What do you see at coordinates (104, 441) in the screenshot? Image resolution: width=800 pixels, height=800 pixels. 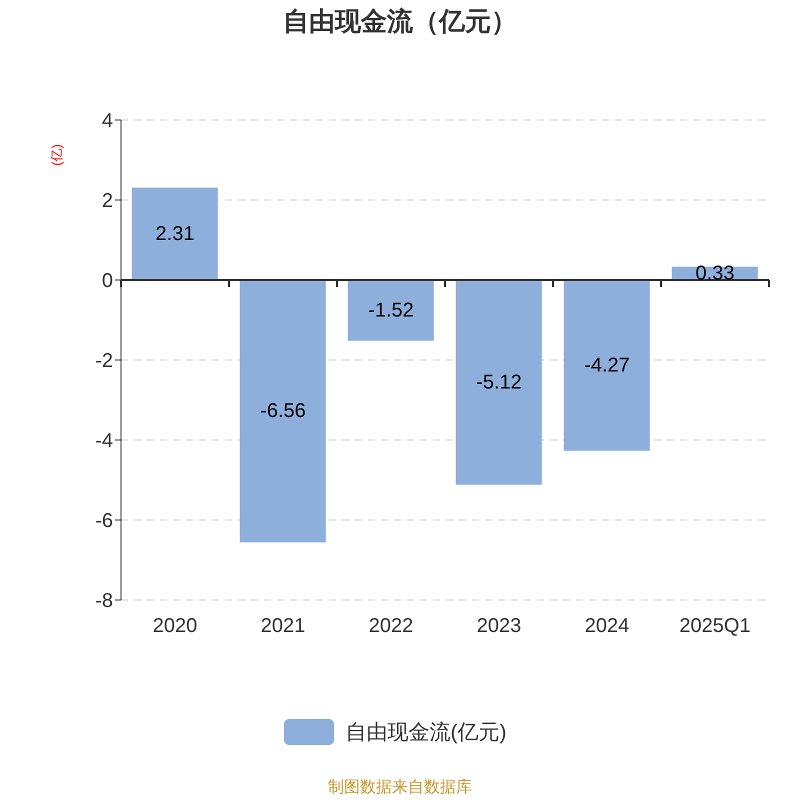 I see `y-tick-label: -4` at bounding box center [104, 441].